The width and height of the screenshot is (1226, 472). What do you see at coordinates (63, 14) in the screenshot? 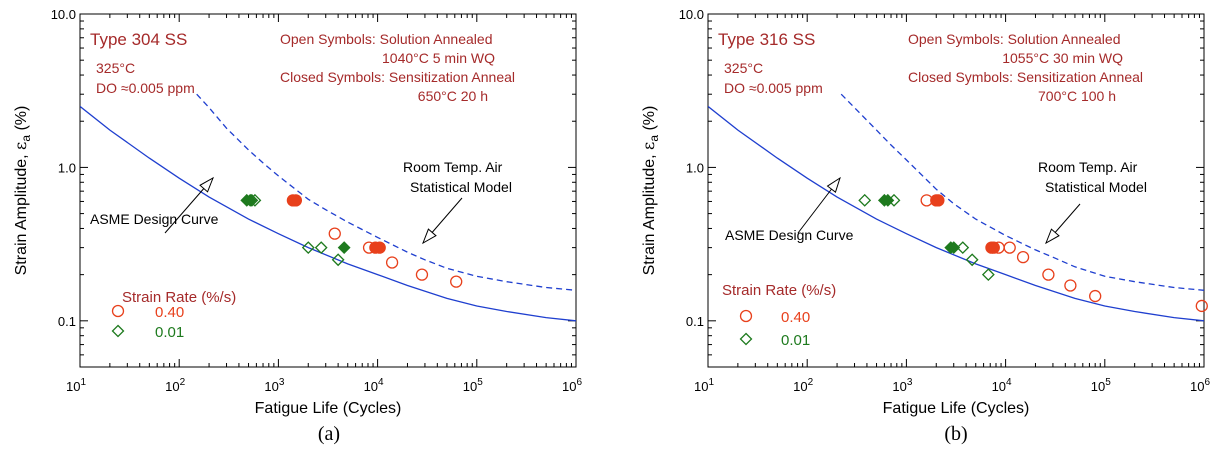
I see `y-tick-label: 10.0` at bounding box center [63, 14].